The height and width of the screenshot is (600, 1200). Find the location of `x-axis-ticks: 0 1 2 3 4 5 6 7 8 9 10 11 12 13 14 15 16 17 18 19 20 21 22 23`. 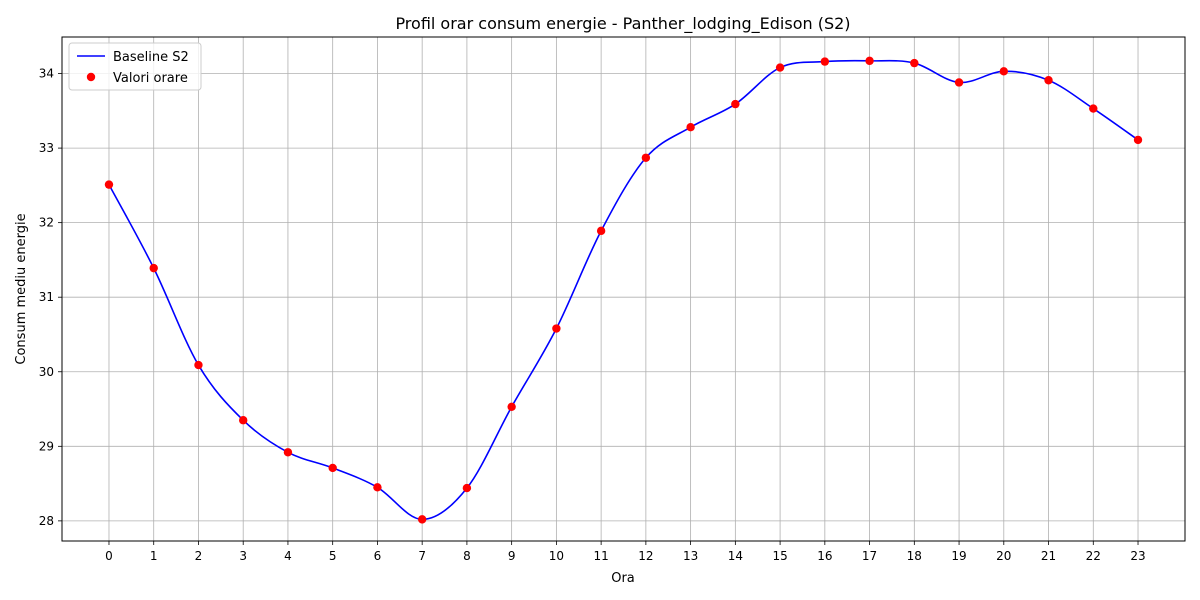

x-axis-ticks: 0 1 2 3 4 5 6 7 8 9 10 11 12 13 14 15 16 17 18 19 20 21 22 23 is located at coordinates (625, 552).